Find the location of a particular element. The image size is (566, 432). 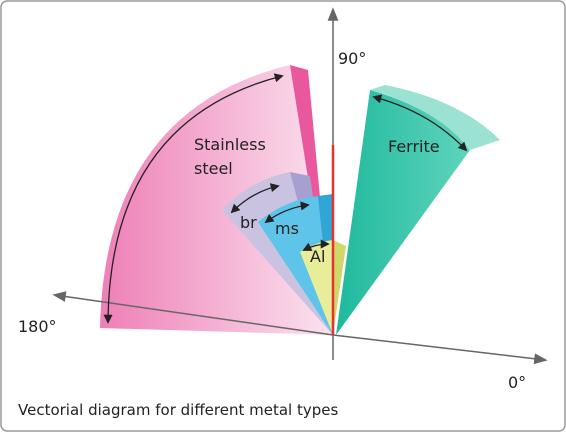

label-0: 0° is located at coordinates (517, 382).